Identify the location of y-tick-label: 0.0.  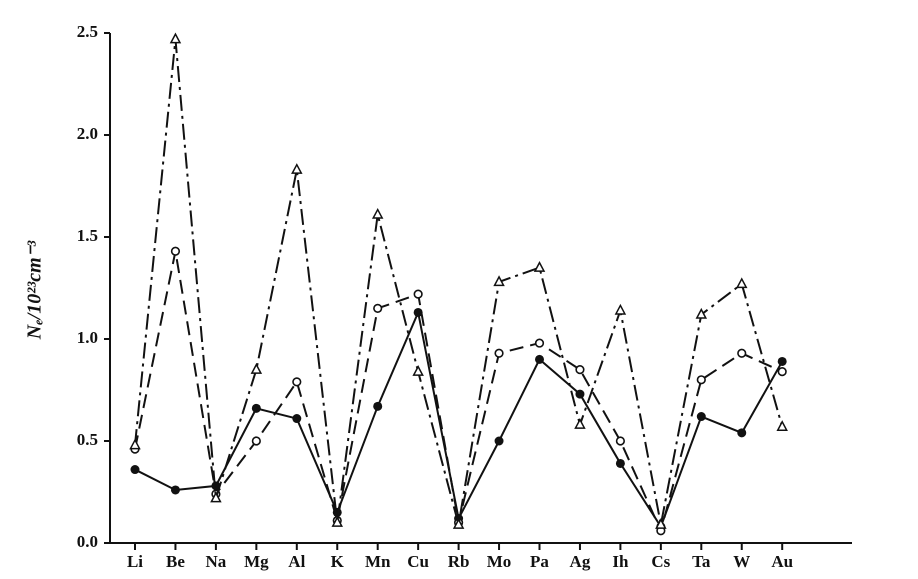
(87, 541).